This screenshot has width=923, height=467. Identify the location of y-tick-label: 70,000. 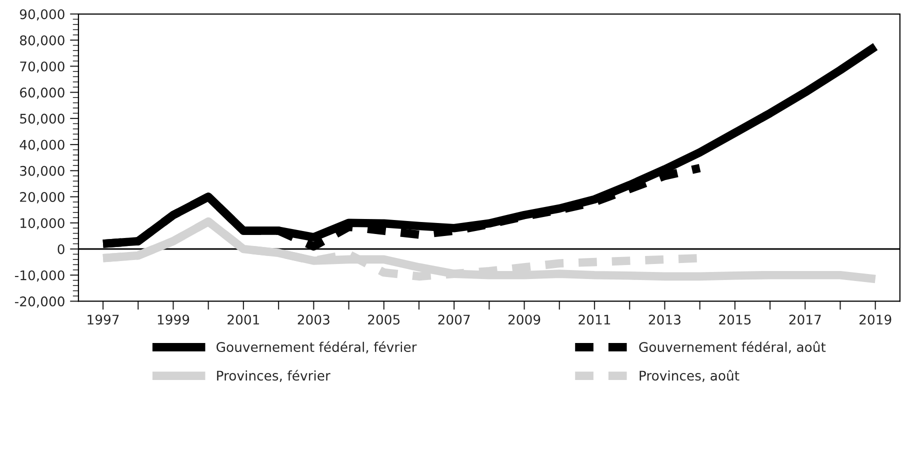
(42, 67).